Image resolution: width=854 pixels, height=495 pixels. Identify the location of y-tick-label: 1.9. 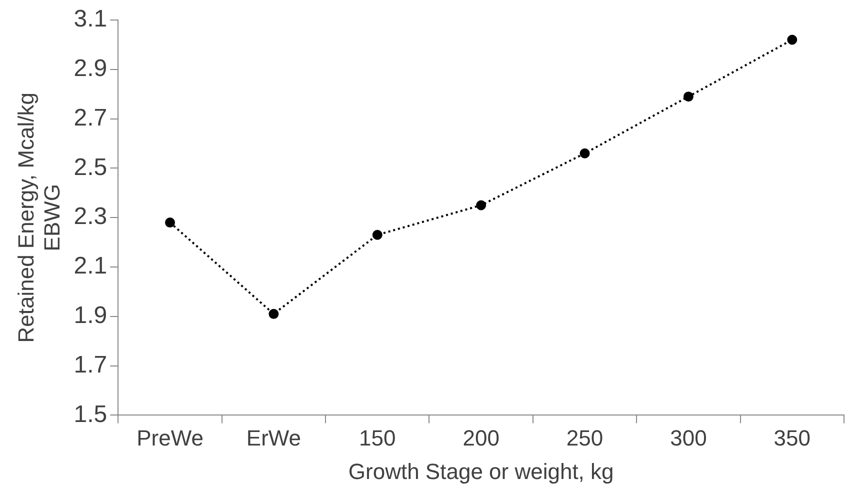
(91, 316).